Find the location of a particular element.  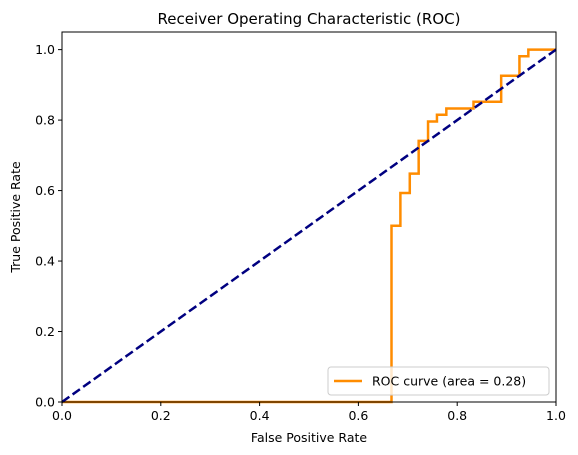

y-axis-ticks: 0.0 0.2 0.4 0.6 0.8 1.0 is located at coordinates (48, 226).